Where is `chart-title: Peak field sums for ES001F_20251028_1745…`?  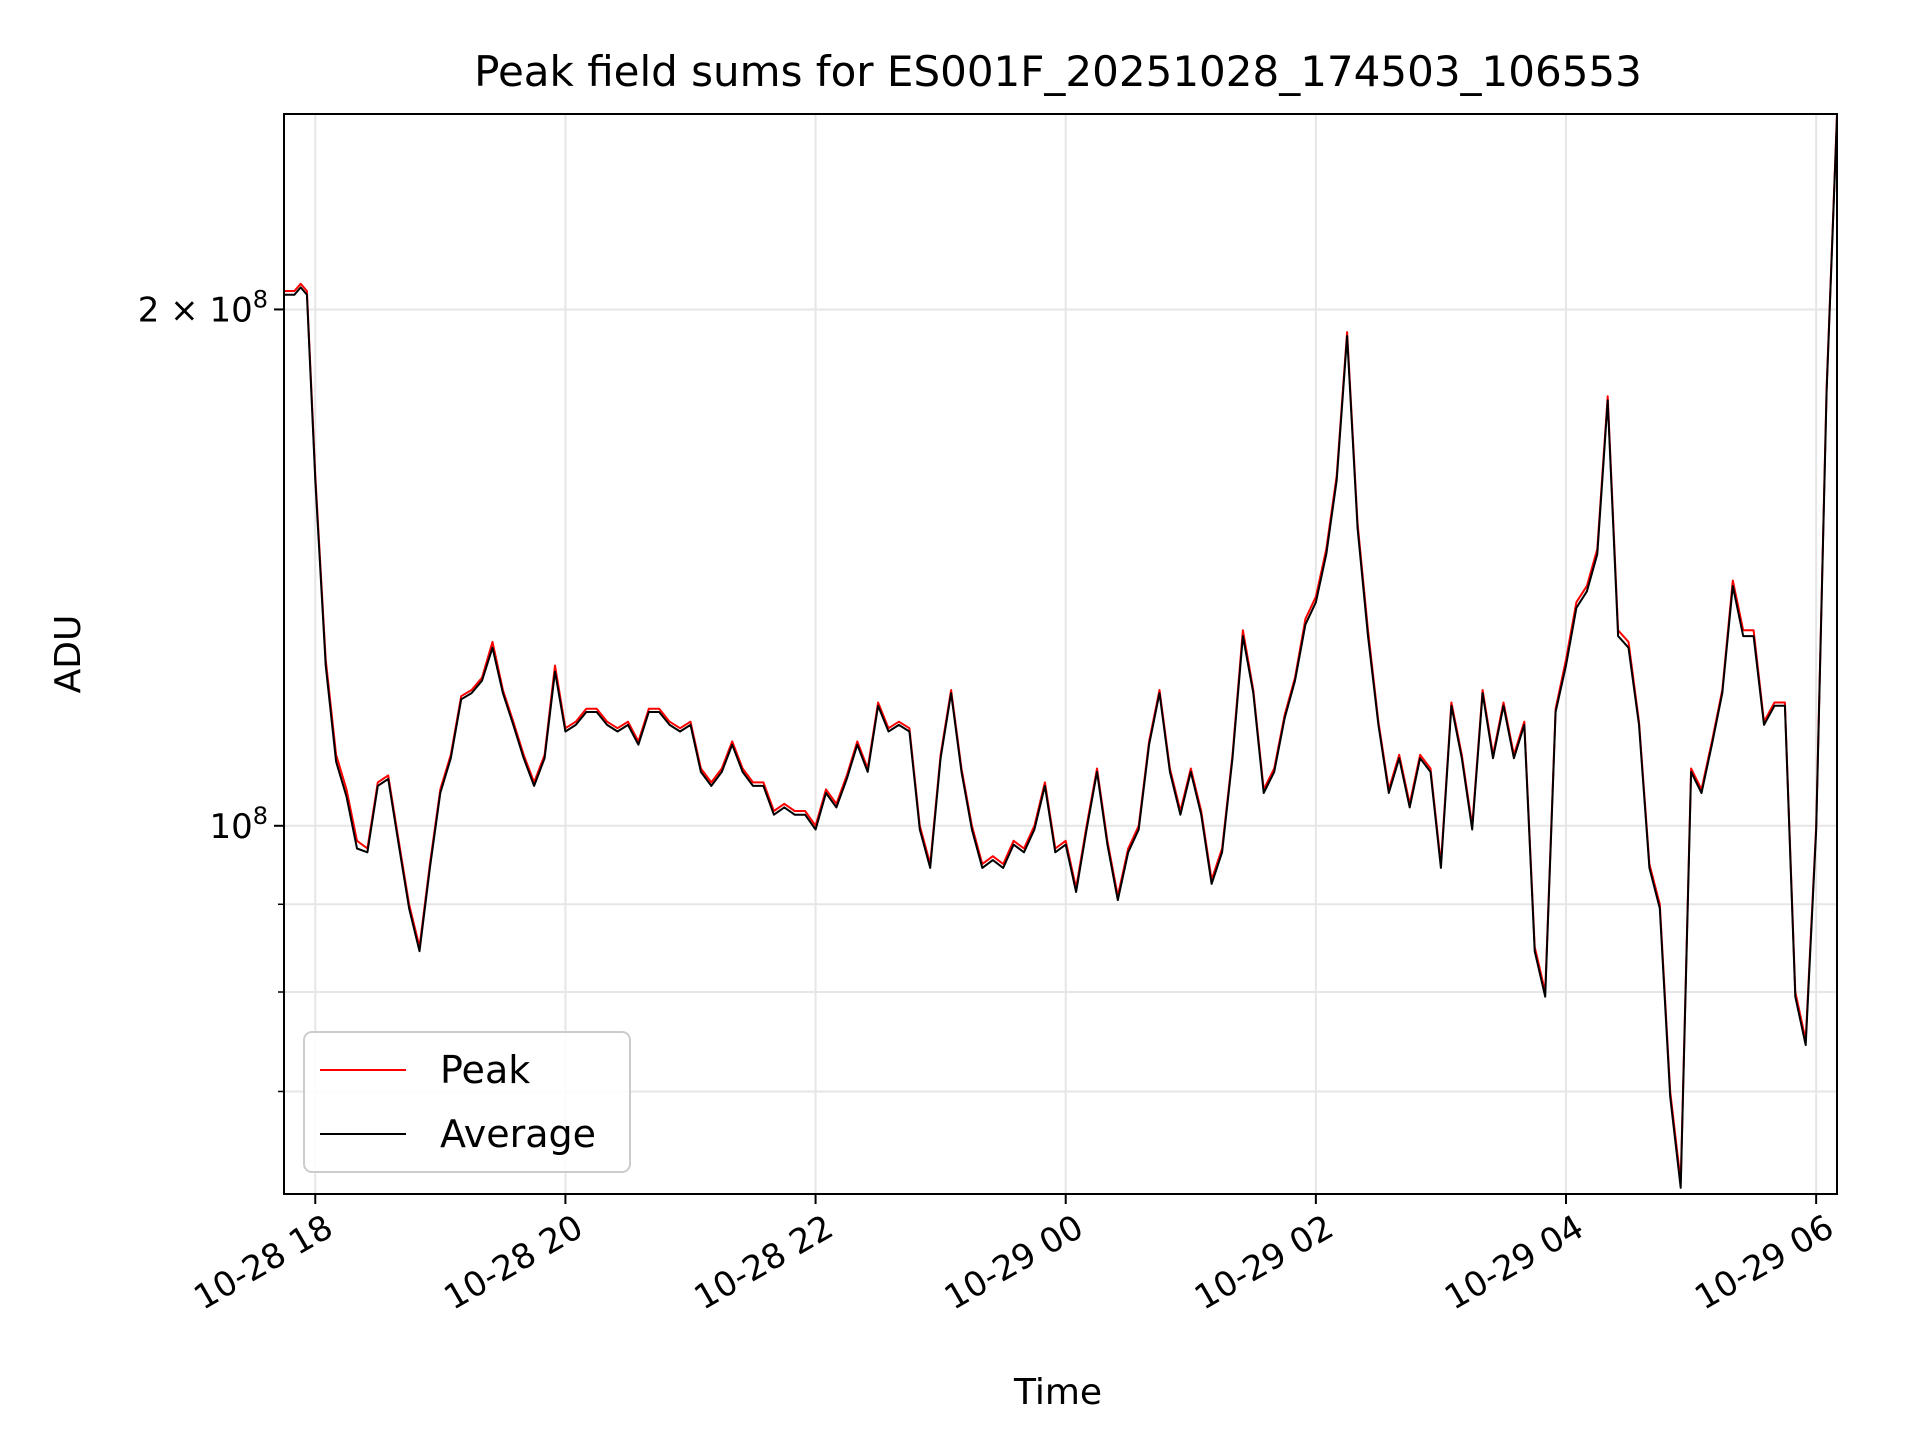 chart-title: Peak field sums for ES001F_20251028_1745… is located at coordinates (1058, 71).